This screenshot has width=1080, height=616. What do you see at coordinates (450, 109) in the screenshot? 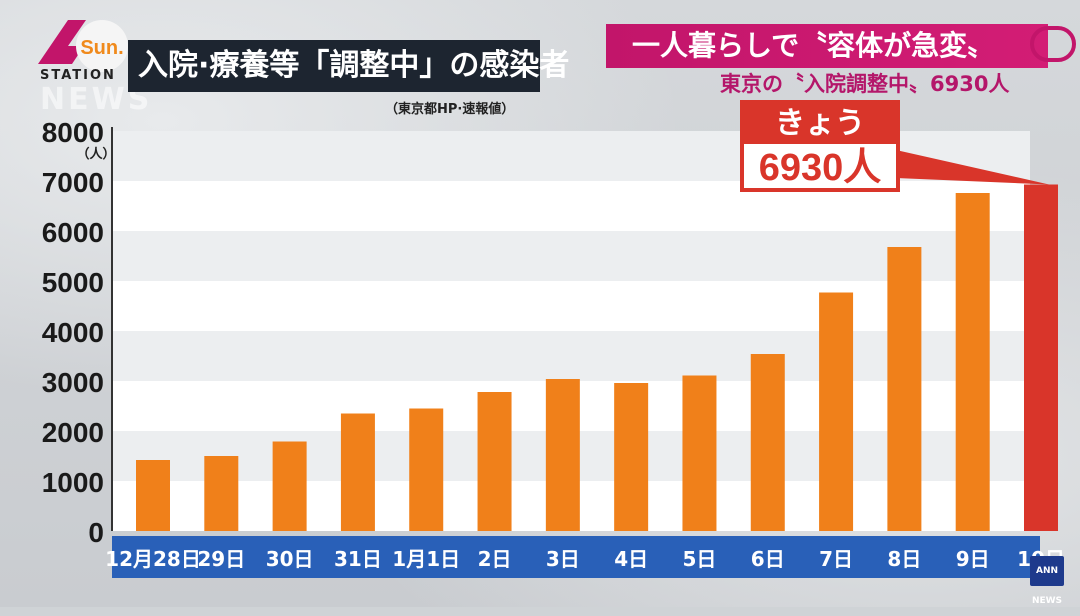
I see `source-note: （東京都HP·速報値）` at bounding box center [450, 109].